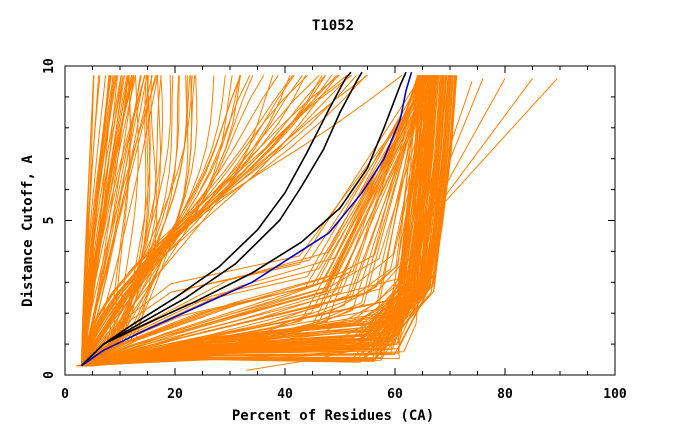  What do you see at coordinates (333, 26) in the screenshot?
I see `chart-title: T1052` at bounding box center [333, 26].